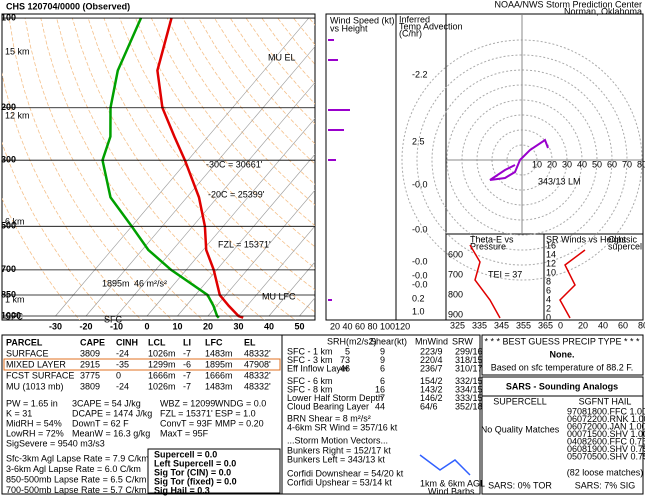 Image resolution: width=645 pixels, height=496 pixels. What do you see at coordinates (418, 311) in the screenshot?
I see `advection-value: 1.0` at bounding box center [418, 311].